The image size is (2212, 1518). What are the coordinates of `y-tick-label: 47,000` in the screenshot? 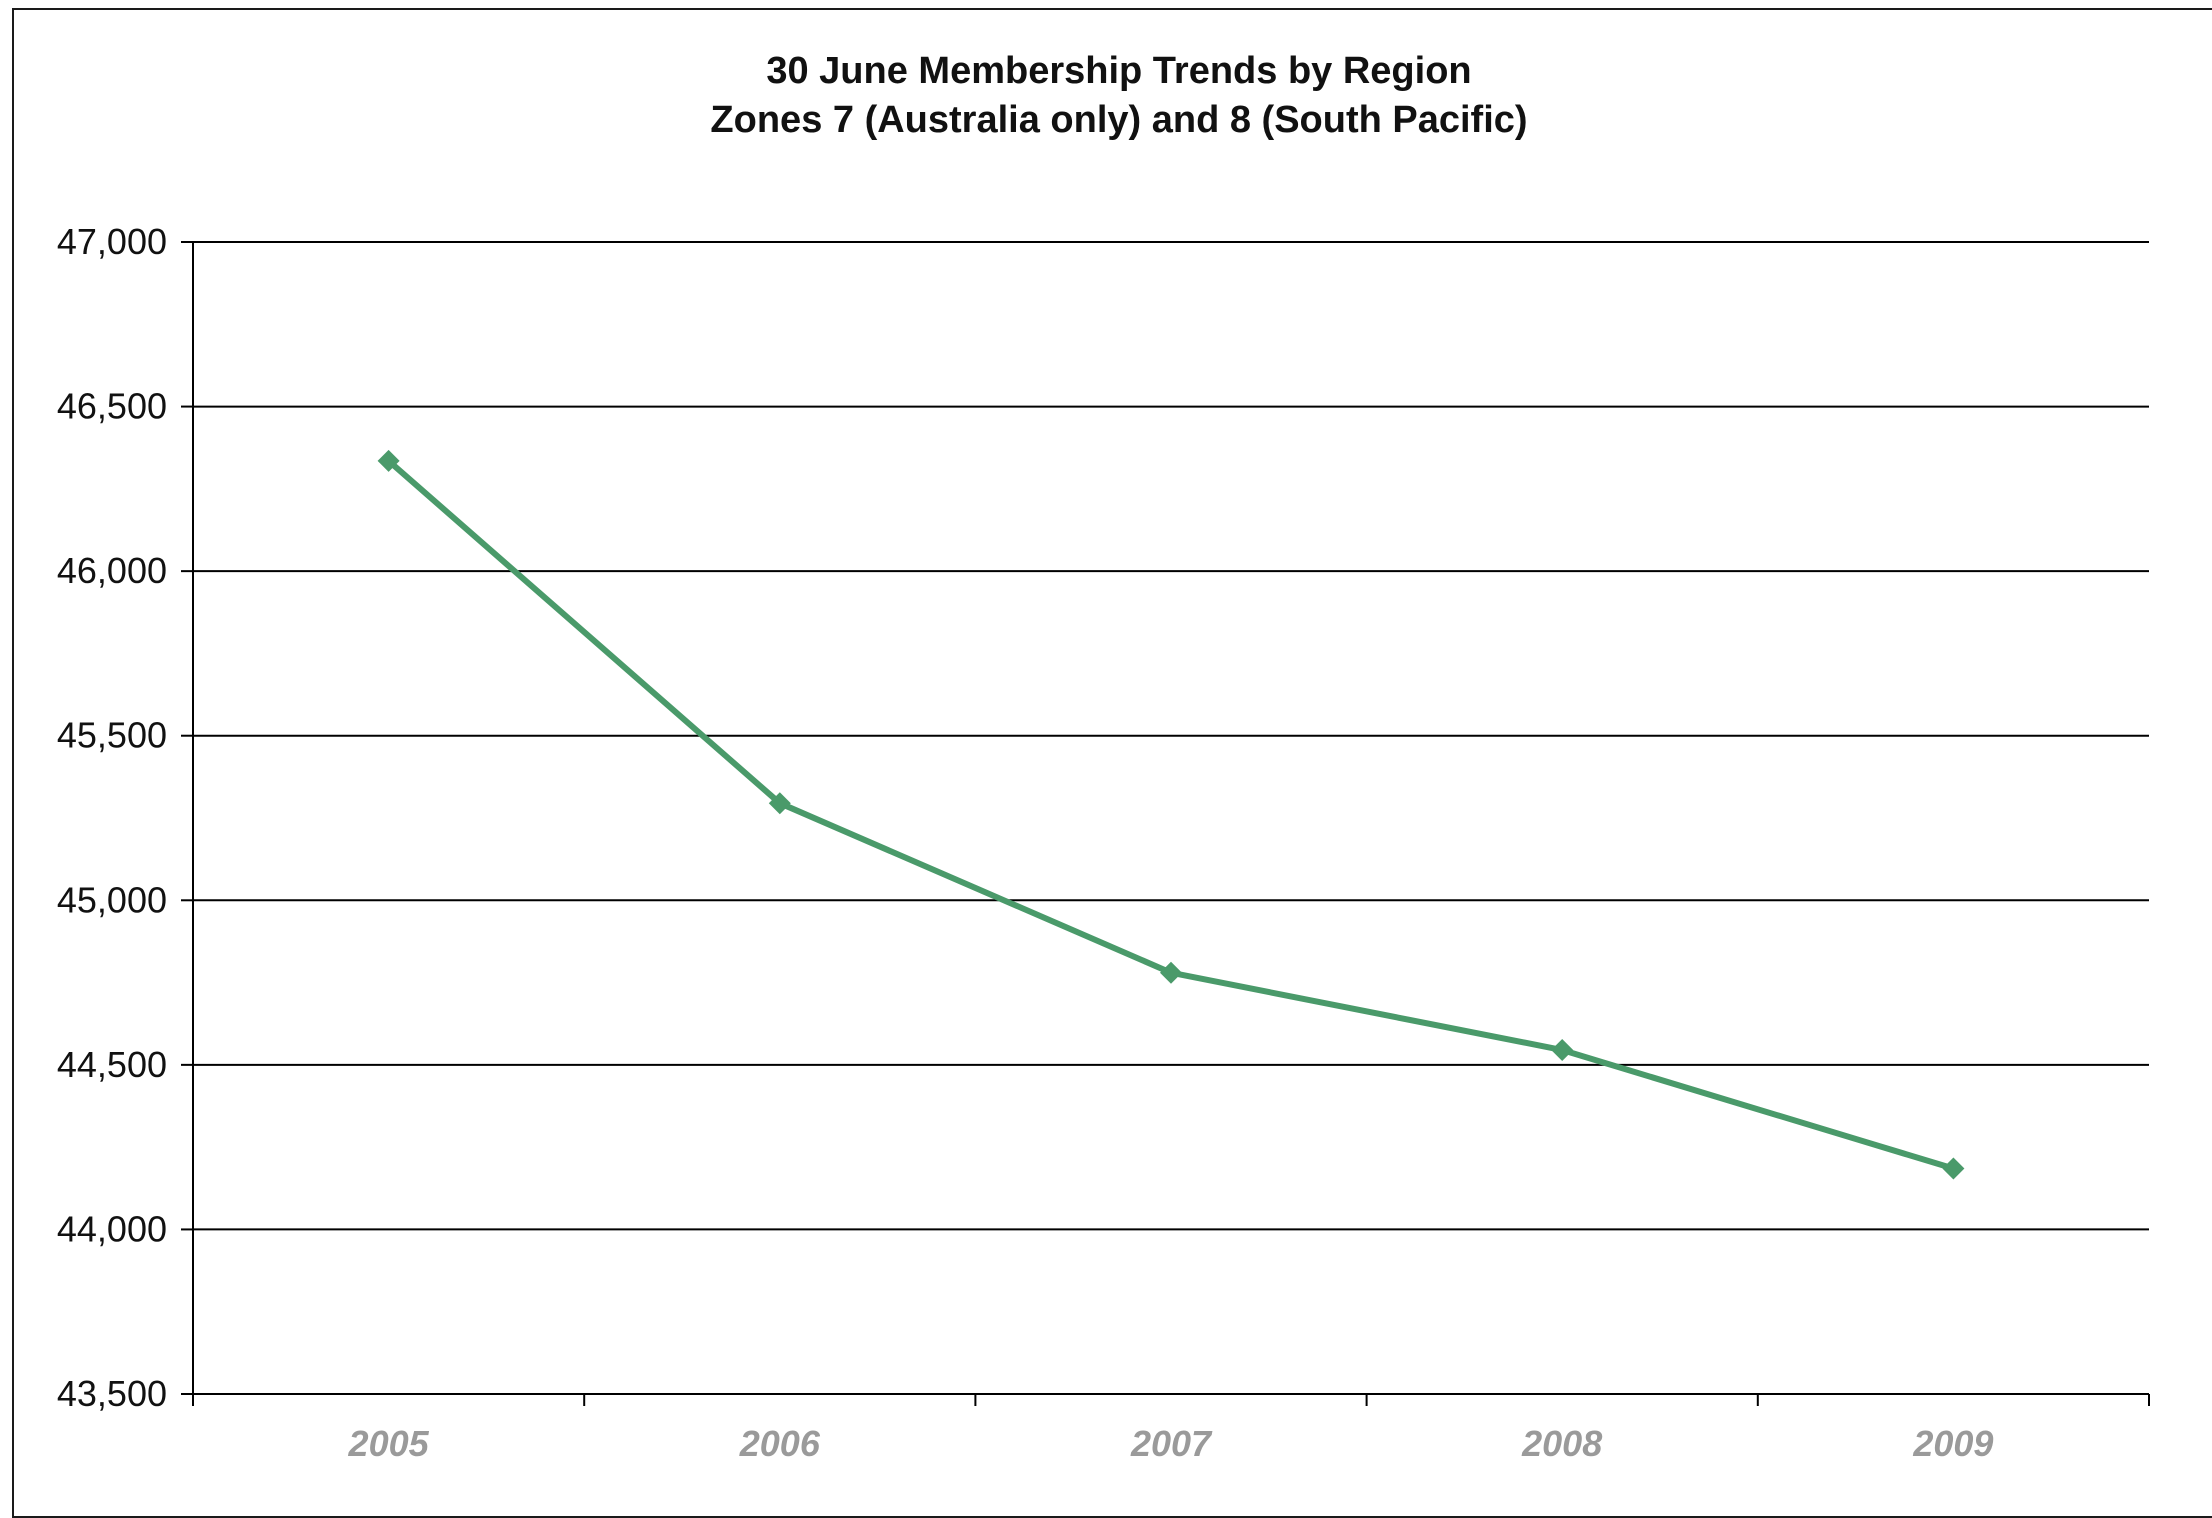 It's located at (112, 241).